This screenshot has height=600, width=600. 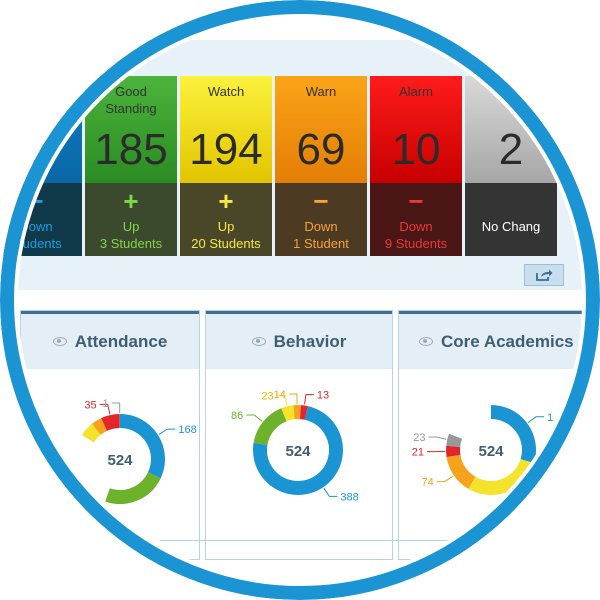 I want to click on tile-student-count: Students, so click(x=36, y=243).